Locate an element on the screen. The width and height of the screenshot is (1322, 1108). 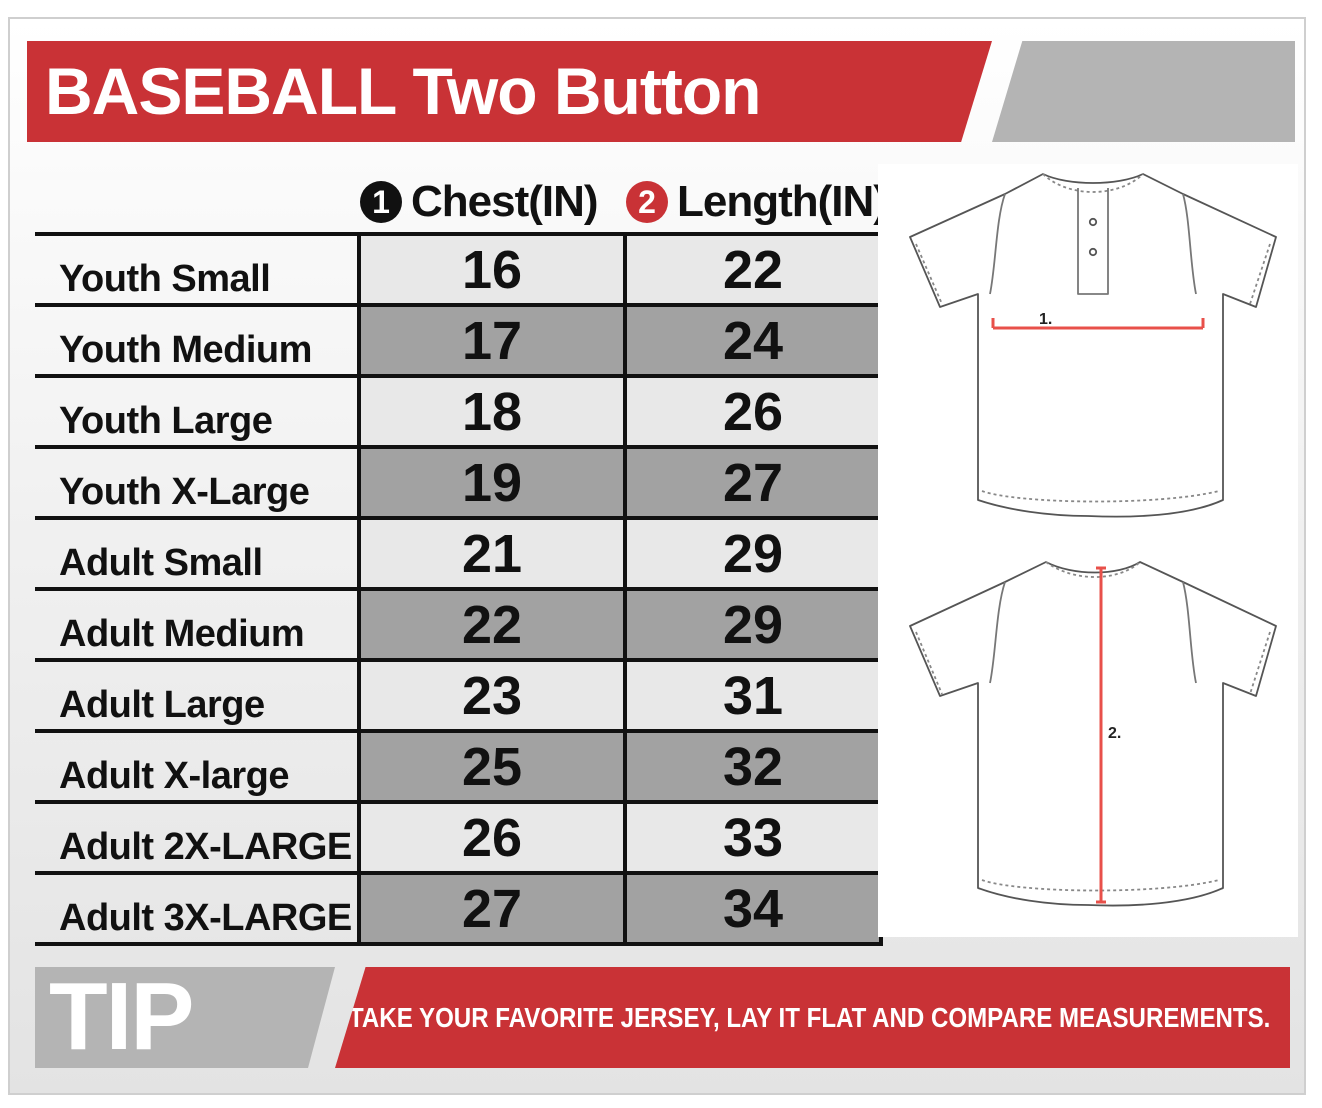
length-measure-line is located at coordinates (1101, 735).